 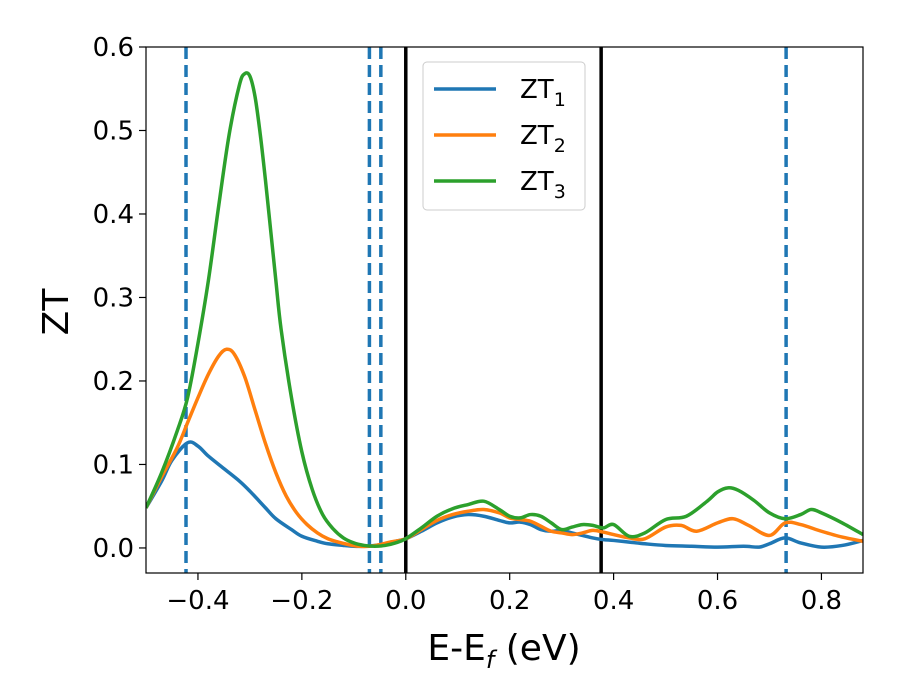 What do you see at coordinates (405, 601) in the screenshot?
I see `x-tick-label: 0.0` at bounding box center [405, 601].